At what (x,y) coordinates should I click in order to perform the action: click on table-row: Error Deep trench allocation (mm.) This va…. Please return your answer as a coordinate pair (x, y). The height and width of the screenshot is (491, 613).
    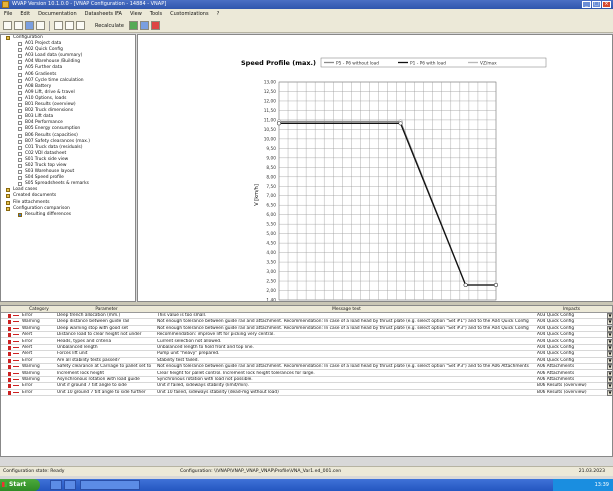
    Looking at the image, I should click on (306, 316).